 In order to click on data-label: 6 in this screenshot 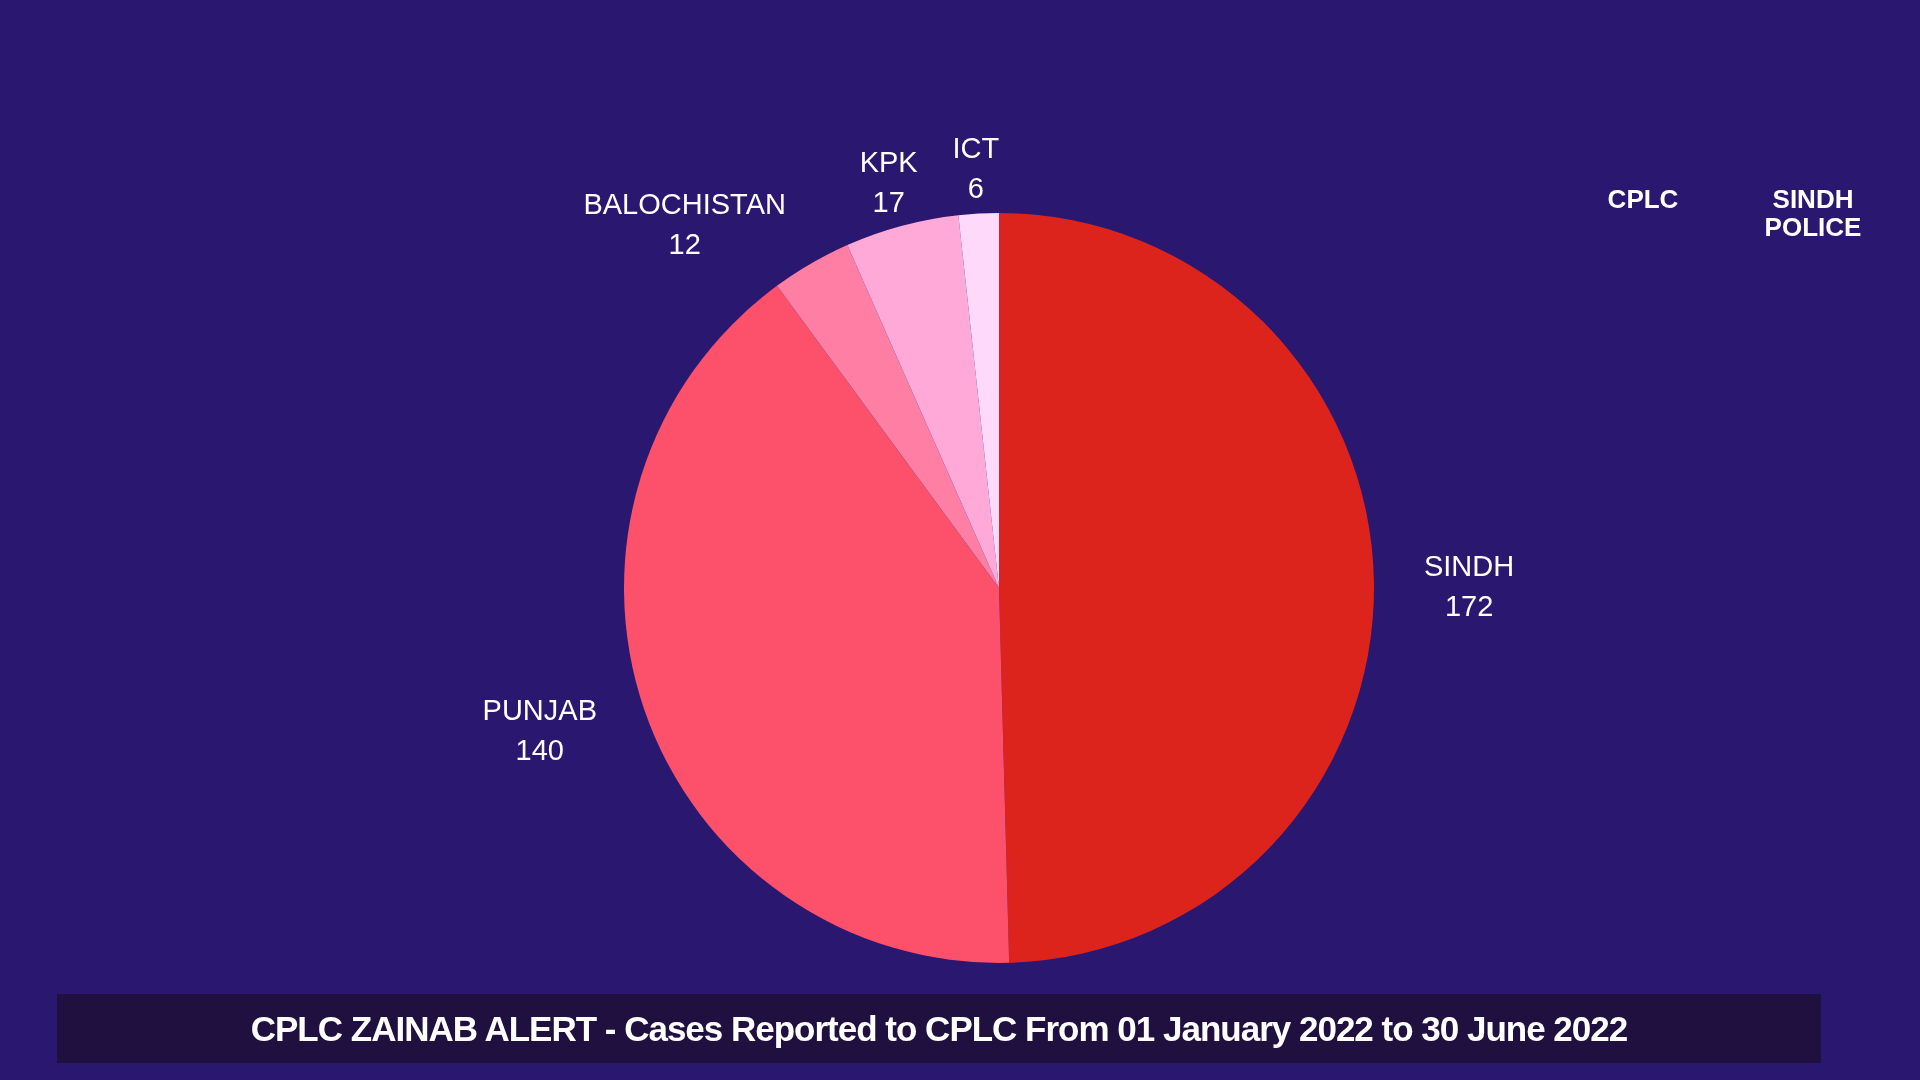, I will do `click(975, 187)`.